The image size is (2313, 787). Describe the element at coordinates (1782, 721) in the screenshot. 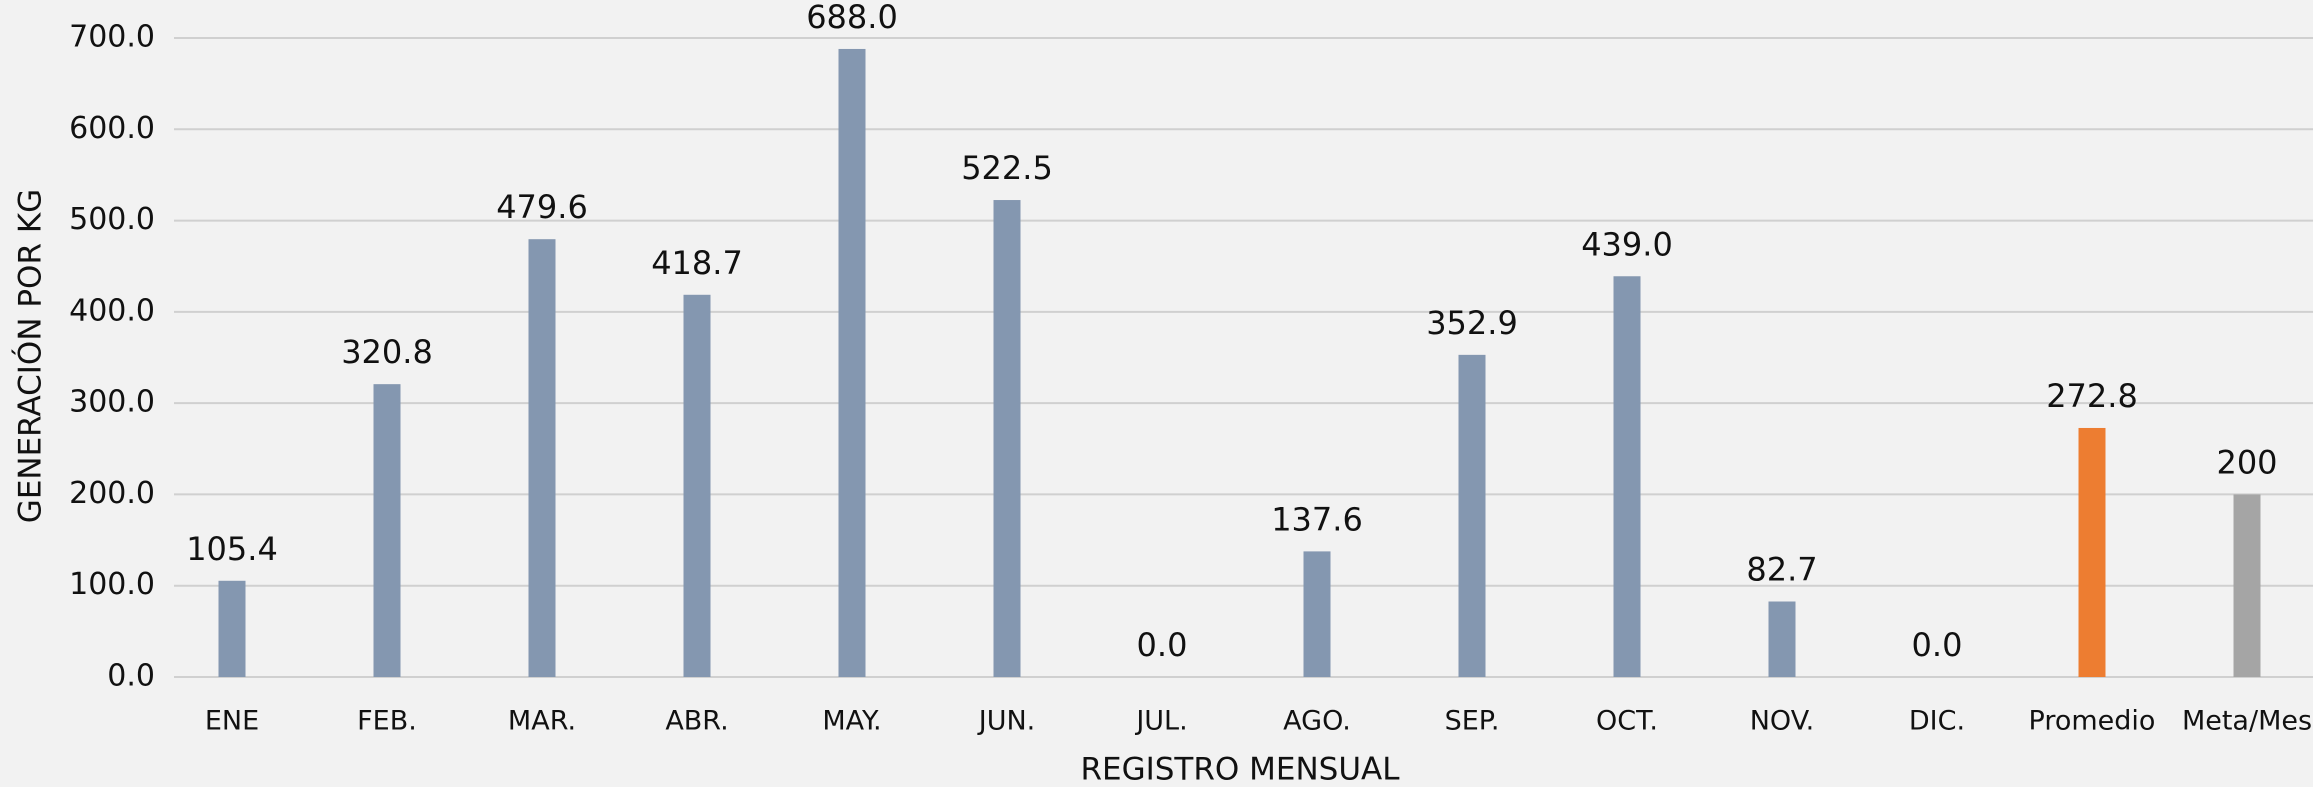

I see `x-tick-label: NOV.` at that location.